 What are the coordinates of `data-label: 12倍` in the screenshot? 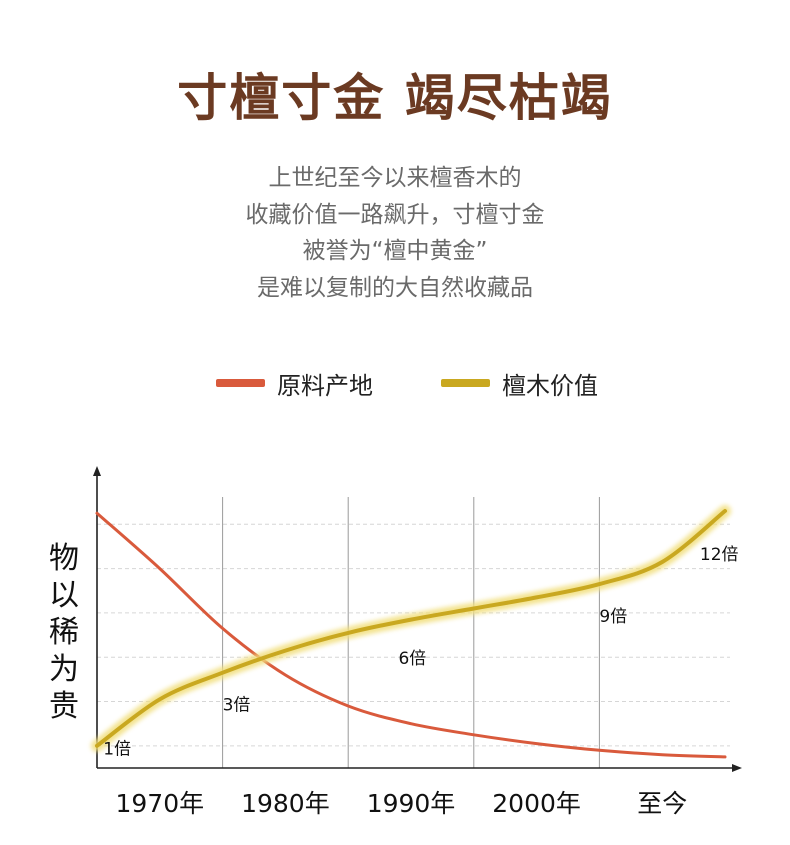 It's located at (719, 555).